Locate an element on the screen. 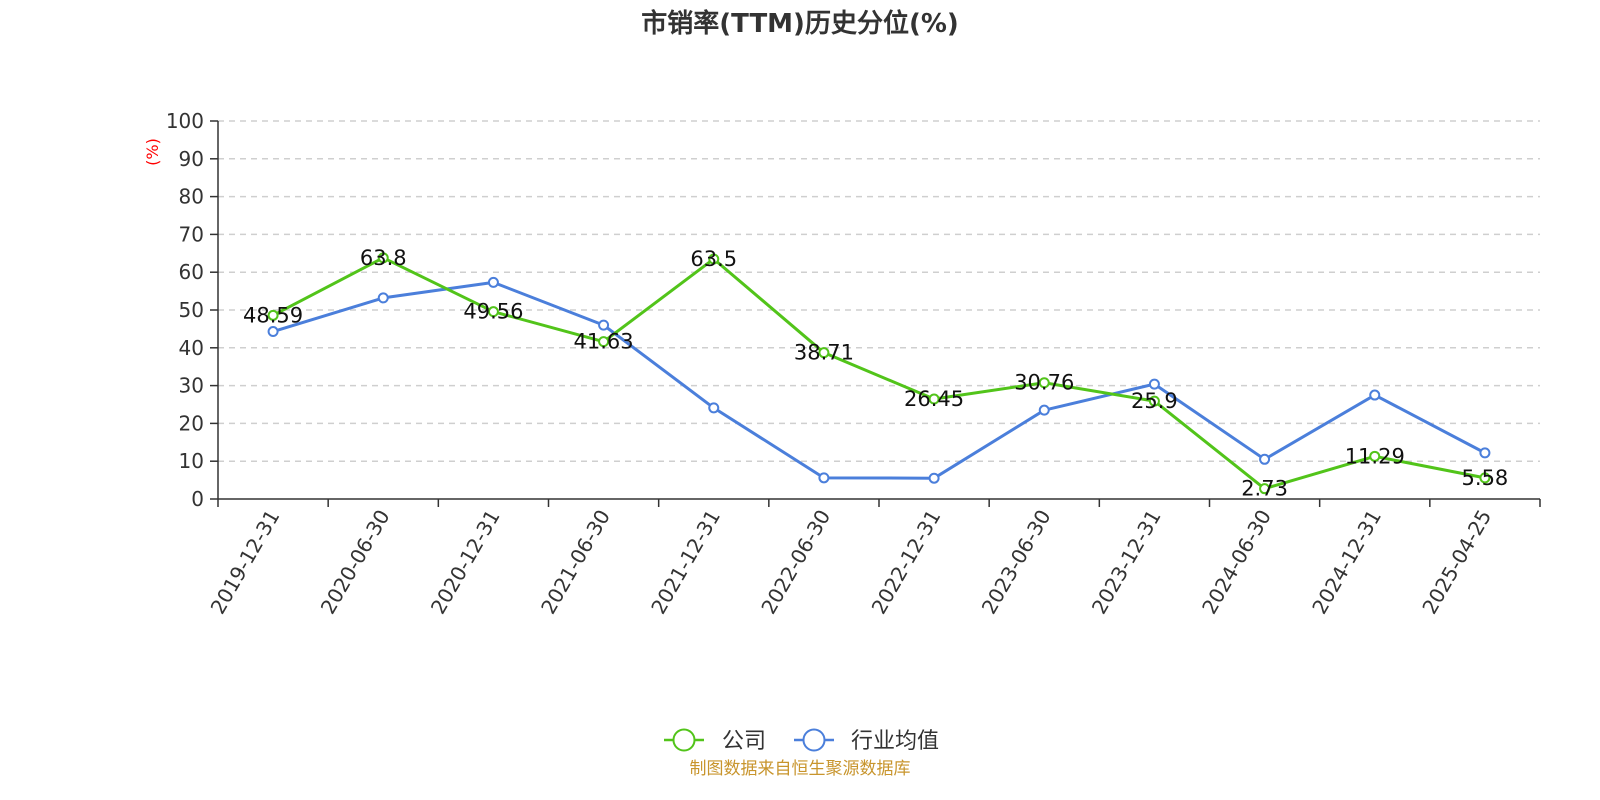 Image resolution: width=1600 pixels, height=800 pixels. y-tick-label: 40 is located at coordinates (191, 348).